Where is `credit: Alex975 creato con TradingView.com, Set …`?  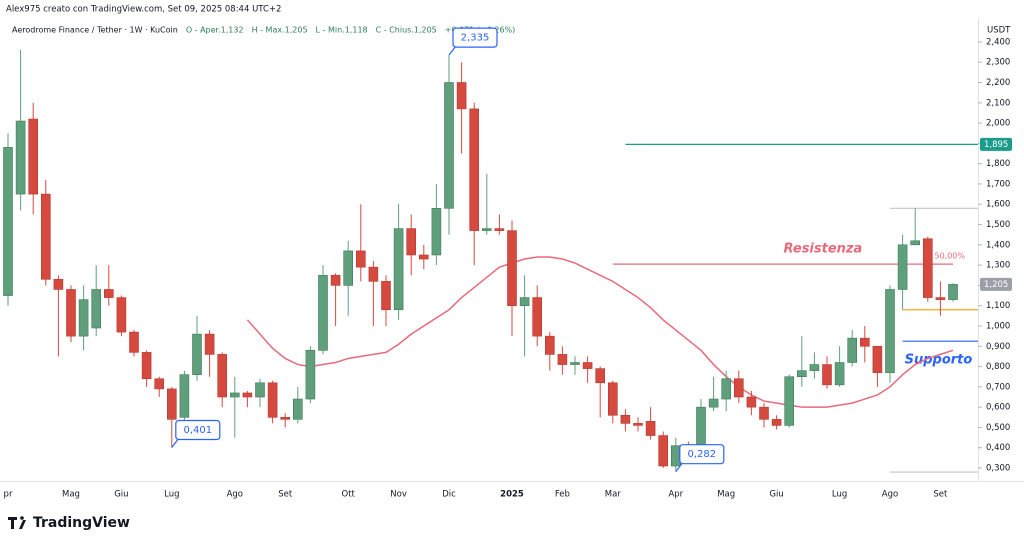
credit: Alex975 creato con TradingView.com, Set … is located at coordinates (143, 10).